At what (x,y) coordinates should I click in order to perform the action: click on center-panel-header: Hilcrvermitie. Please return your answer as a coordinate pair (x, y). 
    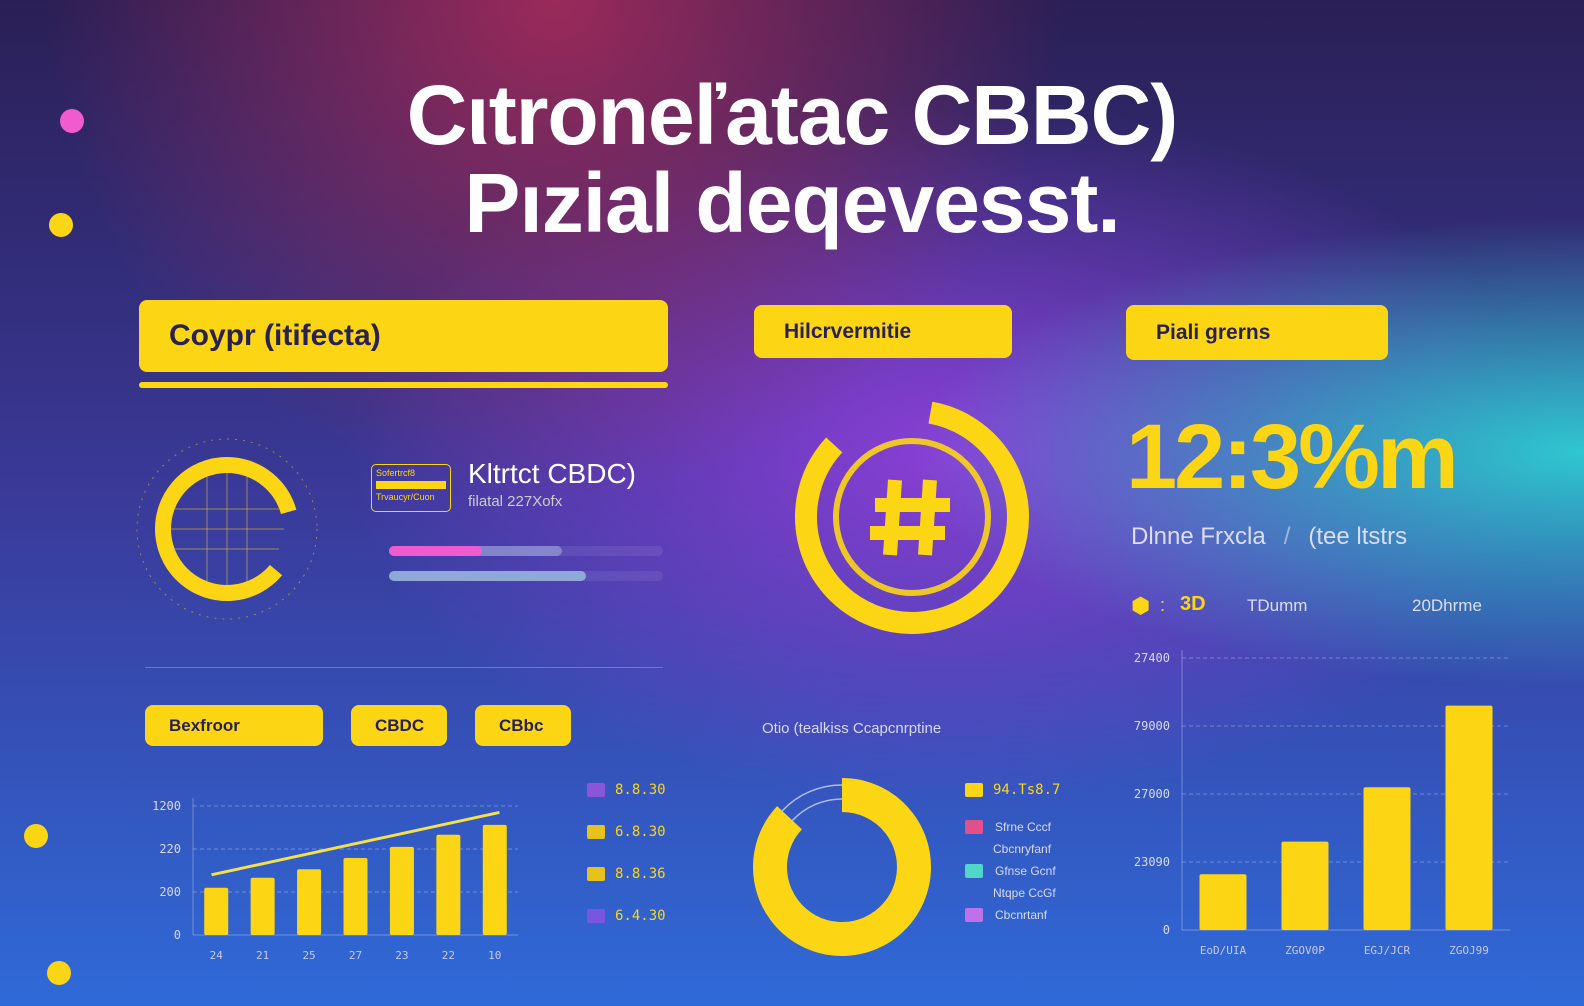
    Looking at the image, I should click on (883, 331).